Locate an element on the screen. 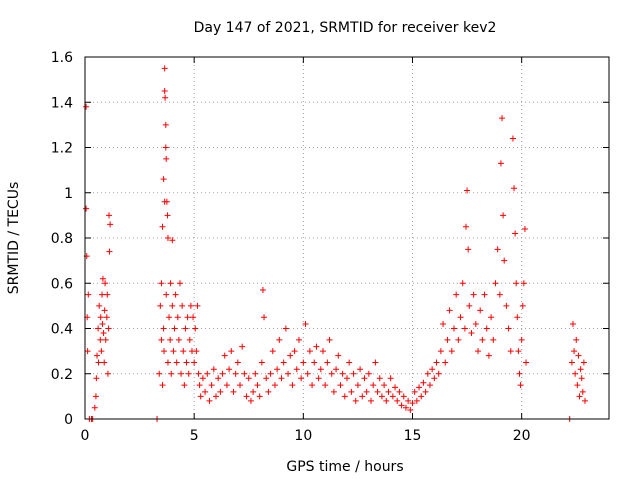 The image size is (640, 485). x-tick-label: 0 is located at coordinates (85, 436).